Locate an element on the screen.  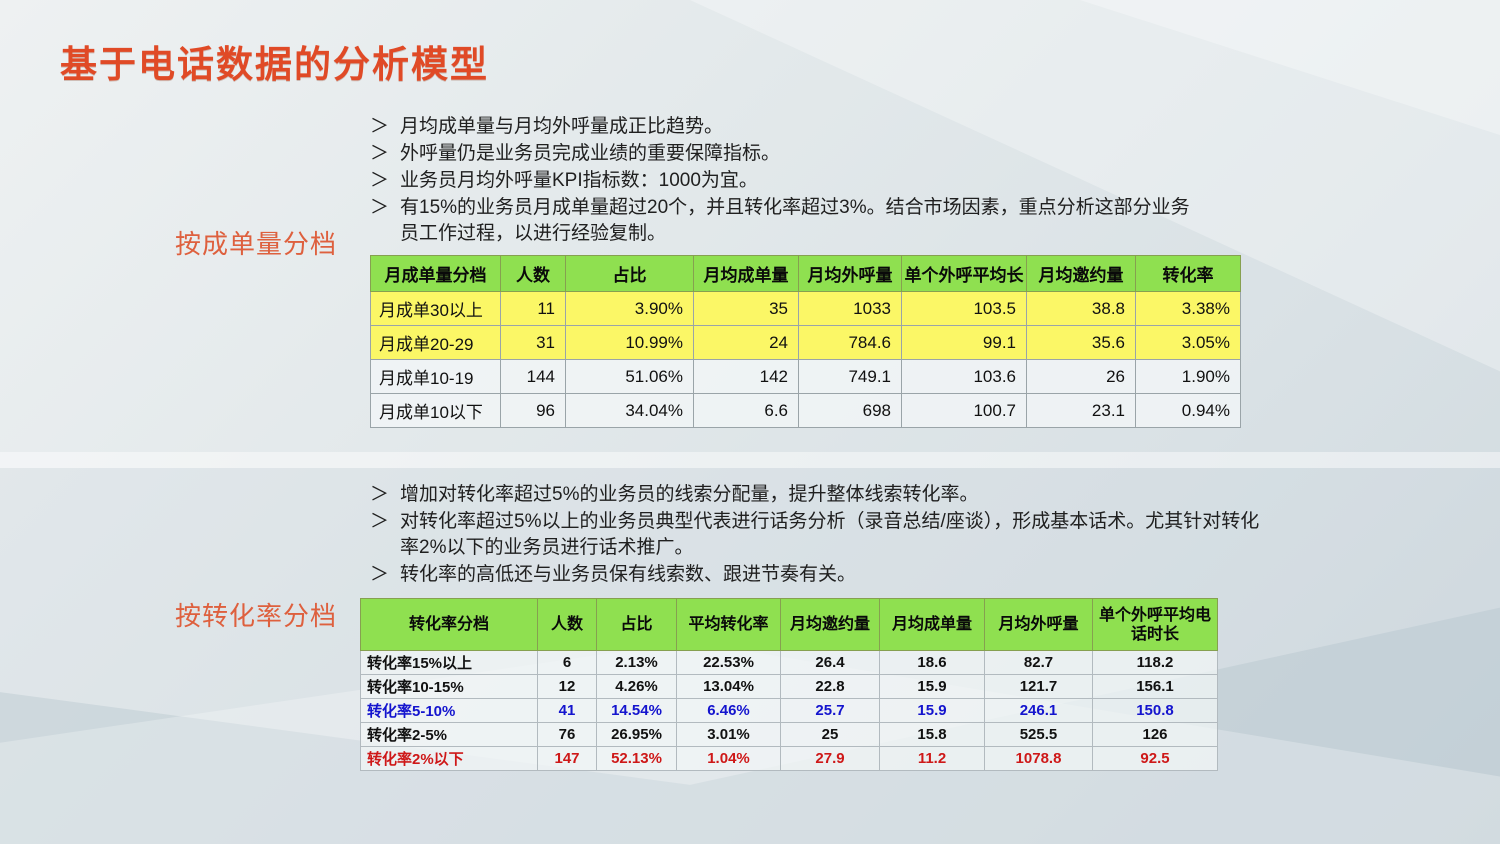
table-cell: 月成单10以下 is located at coordinates (435, 410).